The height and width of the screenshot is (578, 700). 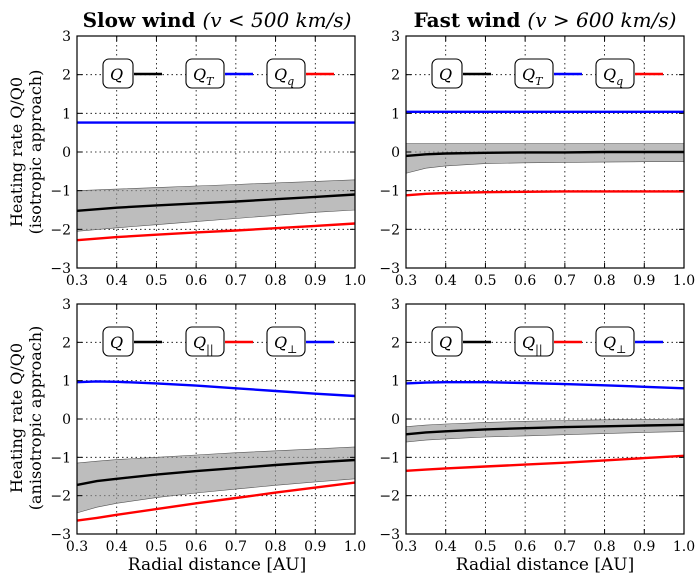 I want to click on svg-text: Heating rate Q/Q0, so click(x=16, y=152).